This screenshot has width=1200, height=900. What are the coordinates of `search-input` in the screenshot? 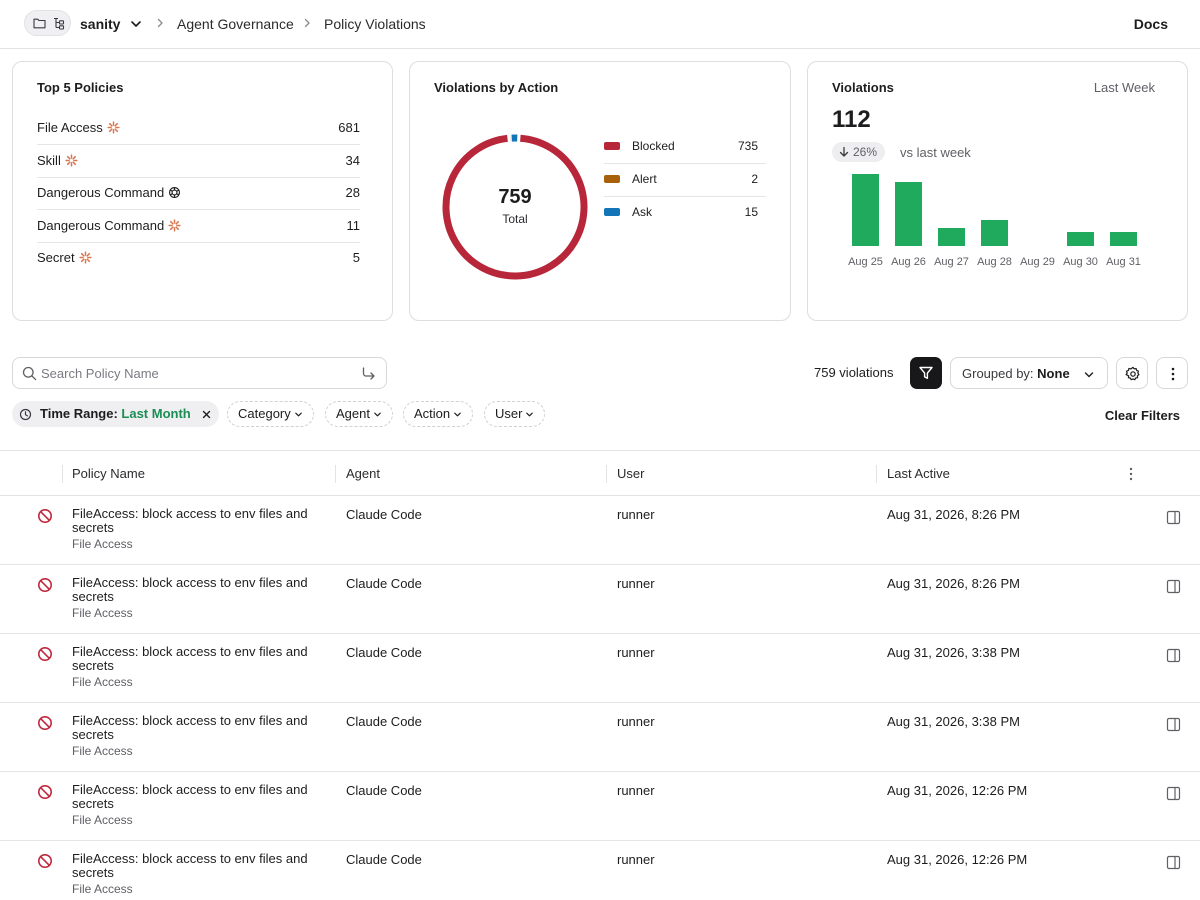 It's located at (201, 373).